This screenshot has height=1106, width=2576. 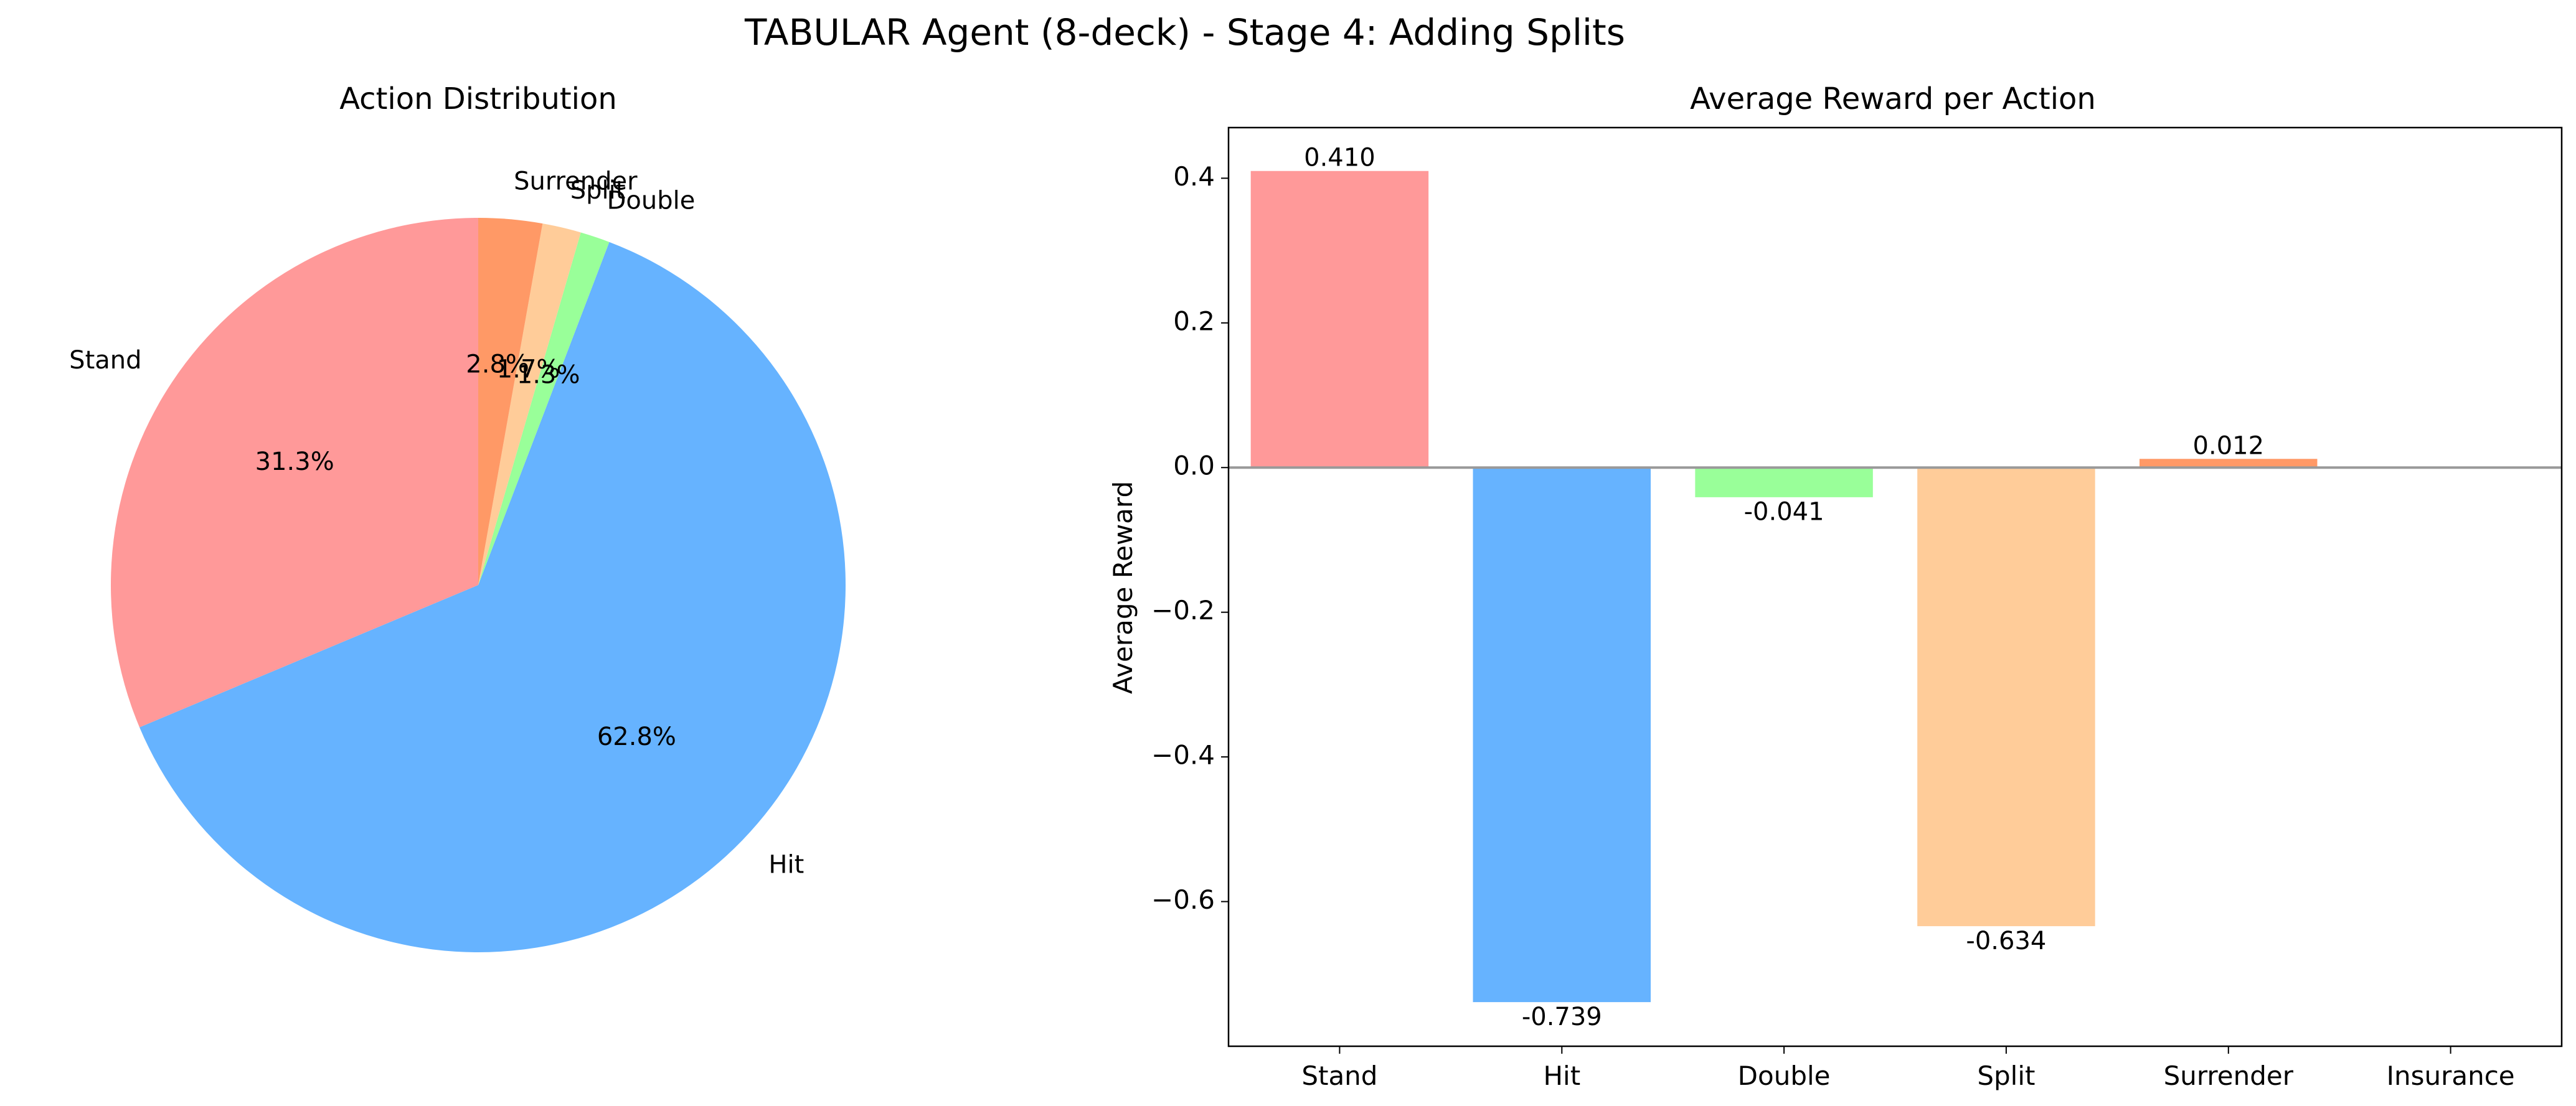 What do you see at coordinates (1194, 466) in the screenshot?
I see `y-tick-label: 0.0` at bounding box center [1194, 466].